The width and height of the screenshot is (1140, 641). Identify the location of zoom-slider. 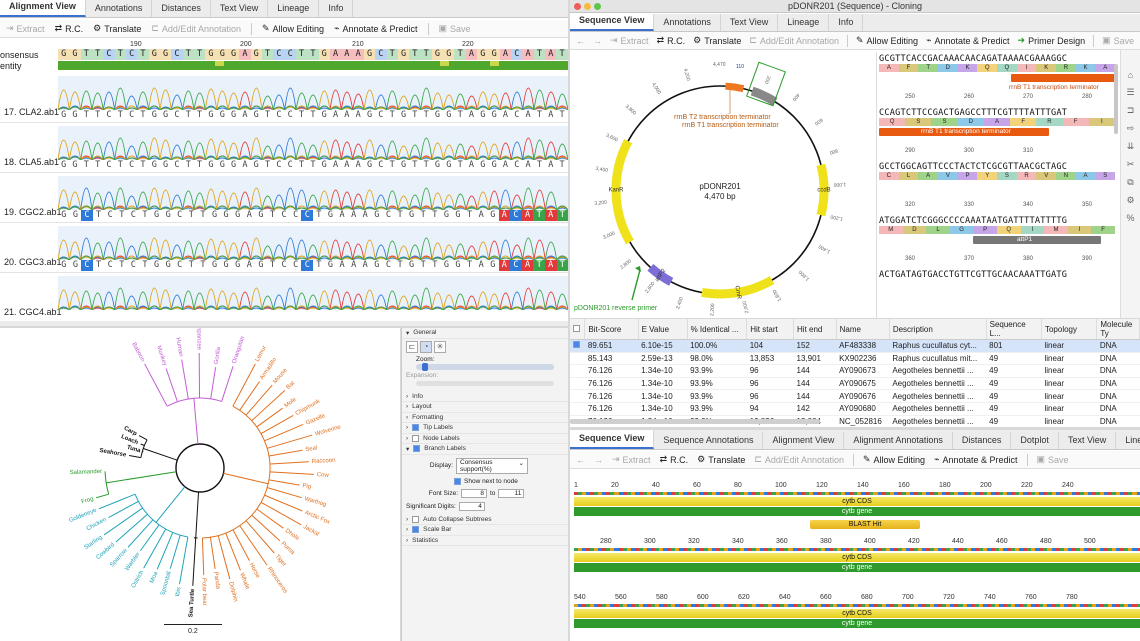
(485, 366).